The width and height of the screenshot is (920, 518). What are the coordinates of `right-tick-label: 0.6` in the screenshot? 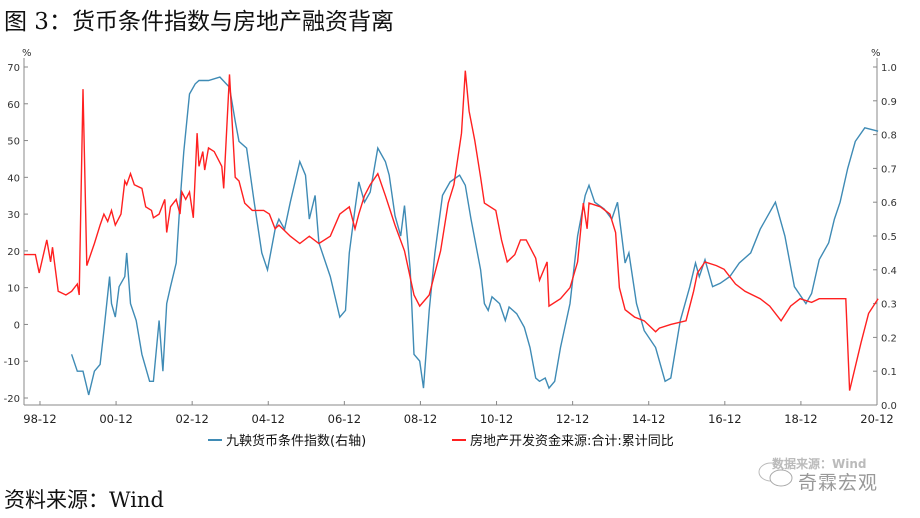 It's located at (889, 203).